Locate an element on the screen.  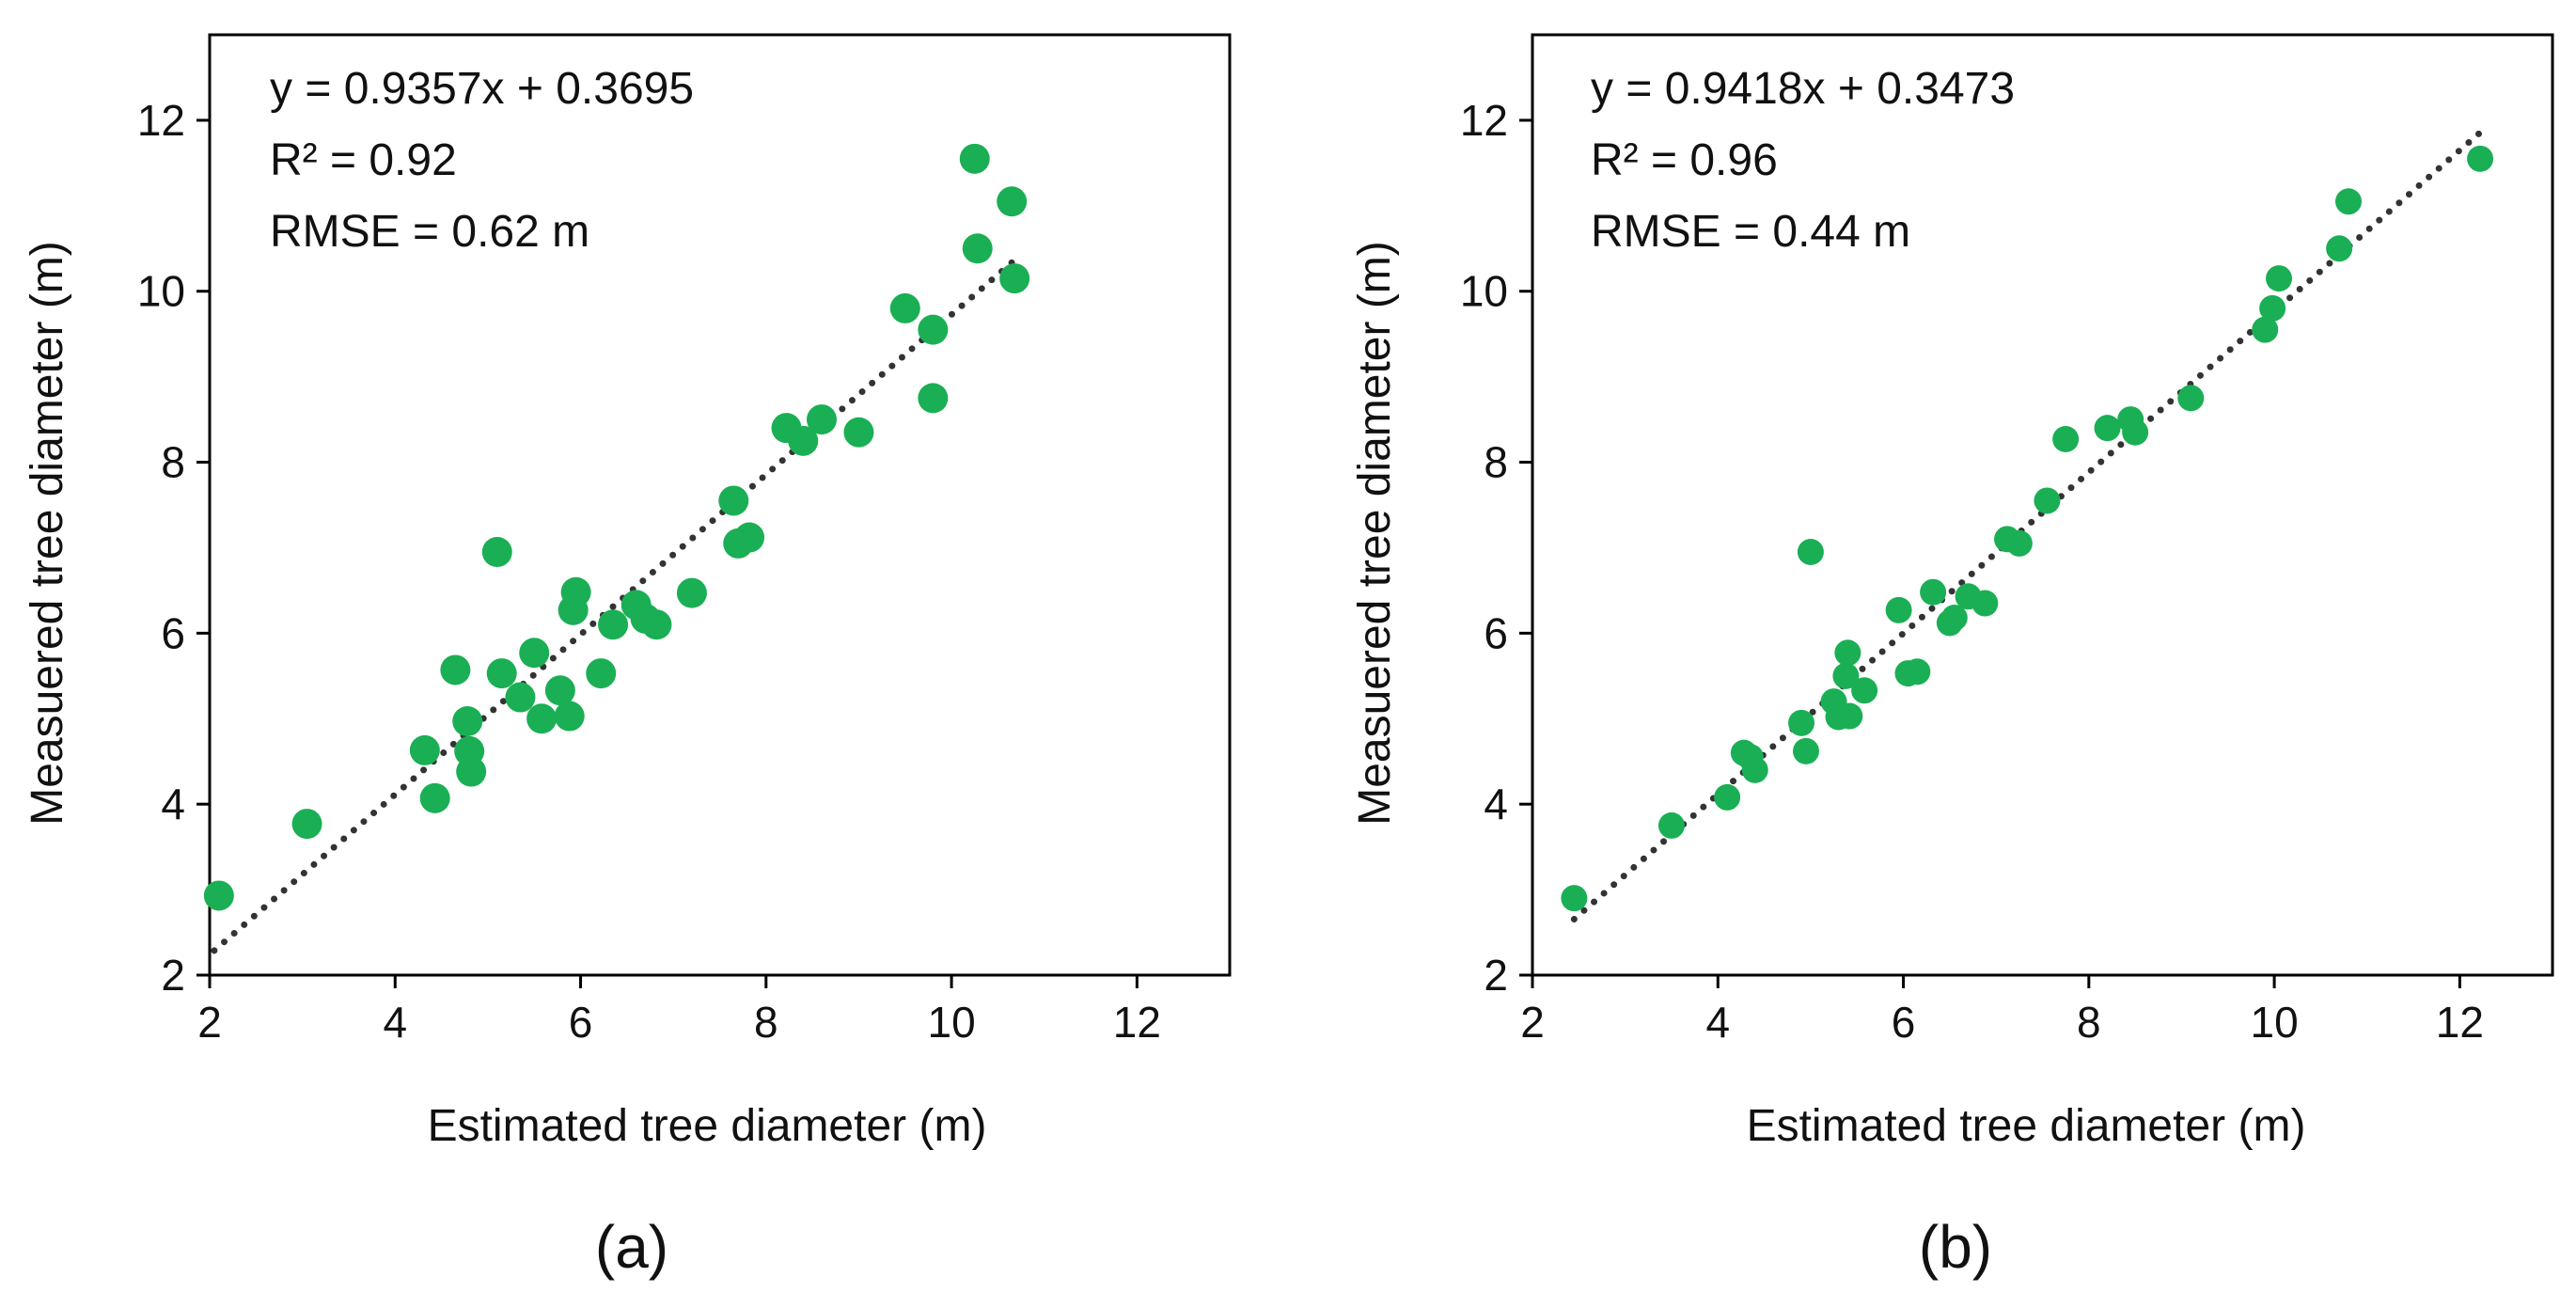
annotation-rmse-a: RMSE = 0.62 m is located at coordinates (430, 232).